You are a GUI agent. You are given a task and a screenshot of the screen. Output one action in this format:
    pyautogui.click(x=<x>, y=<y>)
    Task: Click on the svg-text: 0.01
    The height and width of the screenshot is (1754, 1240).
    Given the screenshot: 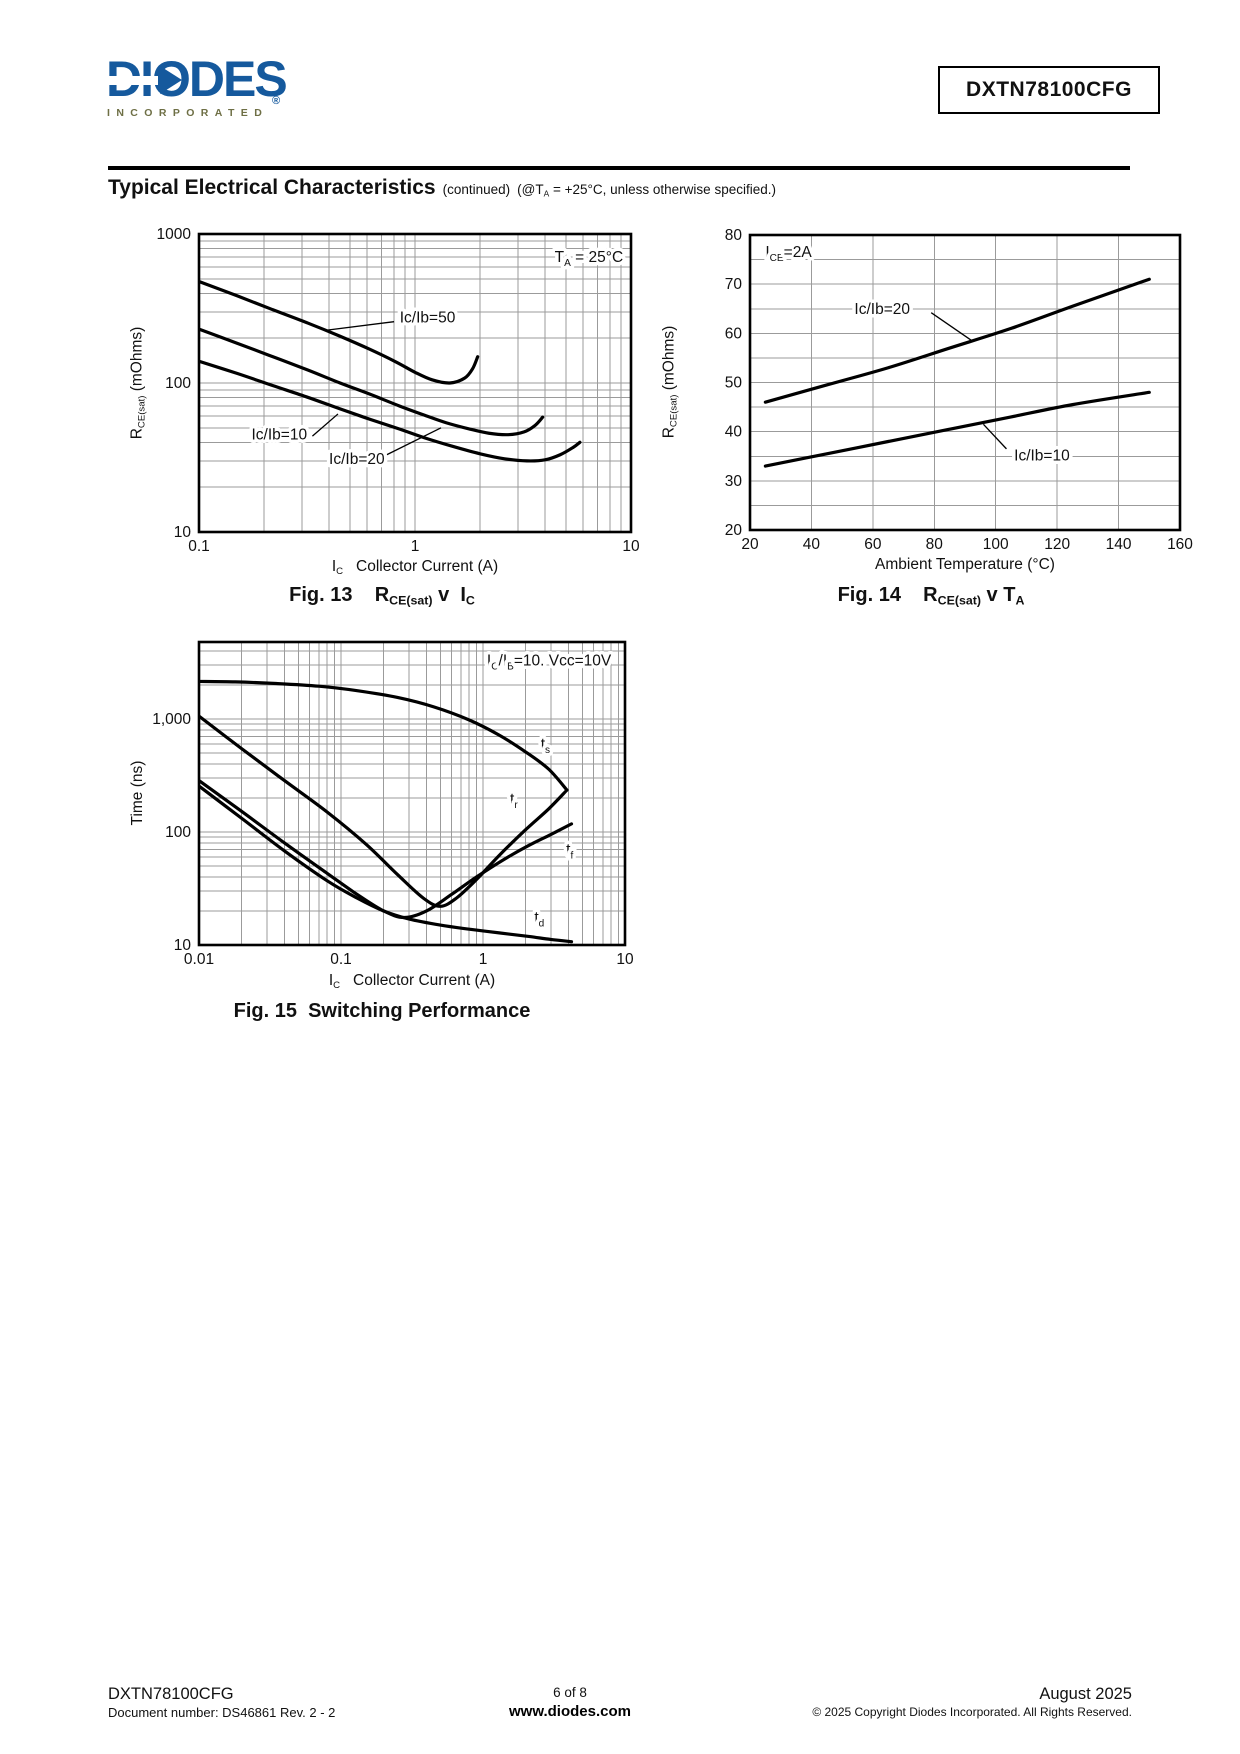 What is the action you would take?
    pyautogui.click(x=199, y=959)
    